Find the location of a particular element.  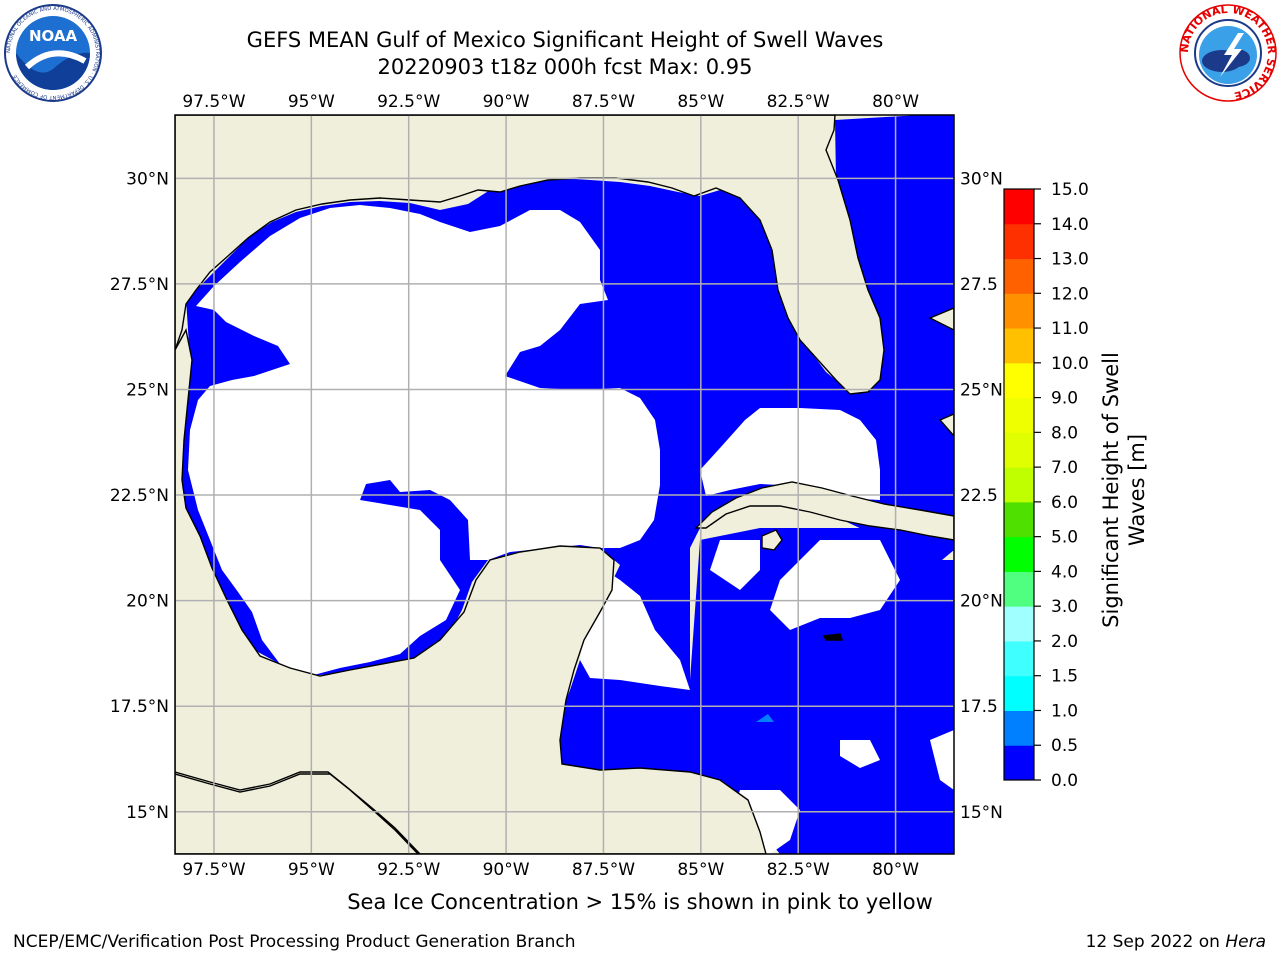

footer-date: 12 Sep 2022 on Hera is located at coordinates (1176, 942).